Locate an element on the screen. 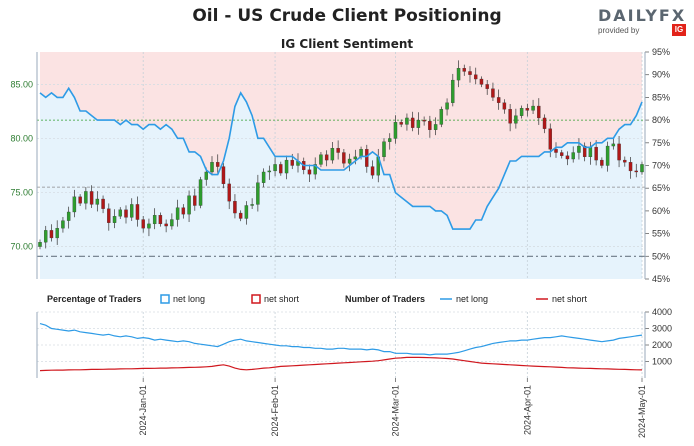 Image resolution: width=694 pixels, height=446 pixels. count-tick-label: 1000 is located at coordinates (662, 362).